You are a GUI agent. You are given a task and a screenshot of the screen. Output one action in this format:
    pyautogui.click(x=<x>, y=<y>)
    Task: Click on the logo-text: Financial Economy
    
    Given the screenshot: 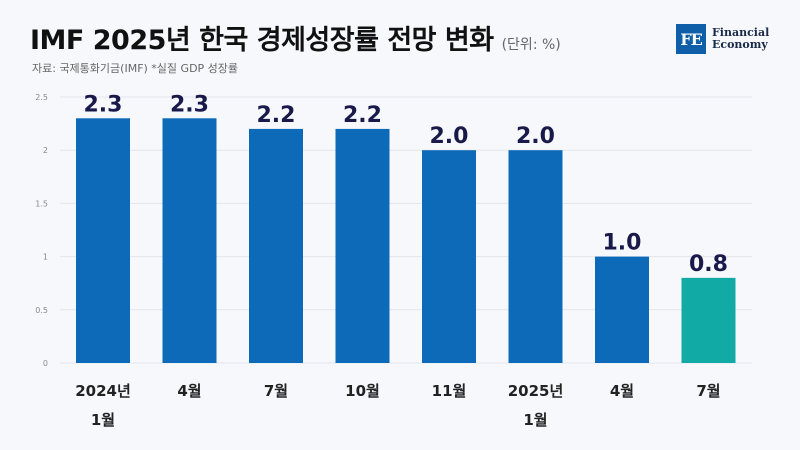 What is the action you would take?
    pyautogui.click(x=740, y=39)
    